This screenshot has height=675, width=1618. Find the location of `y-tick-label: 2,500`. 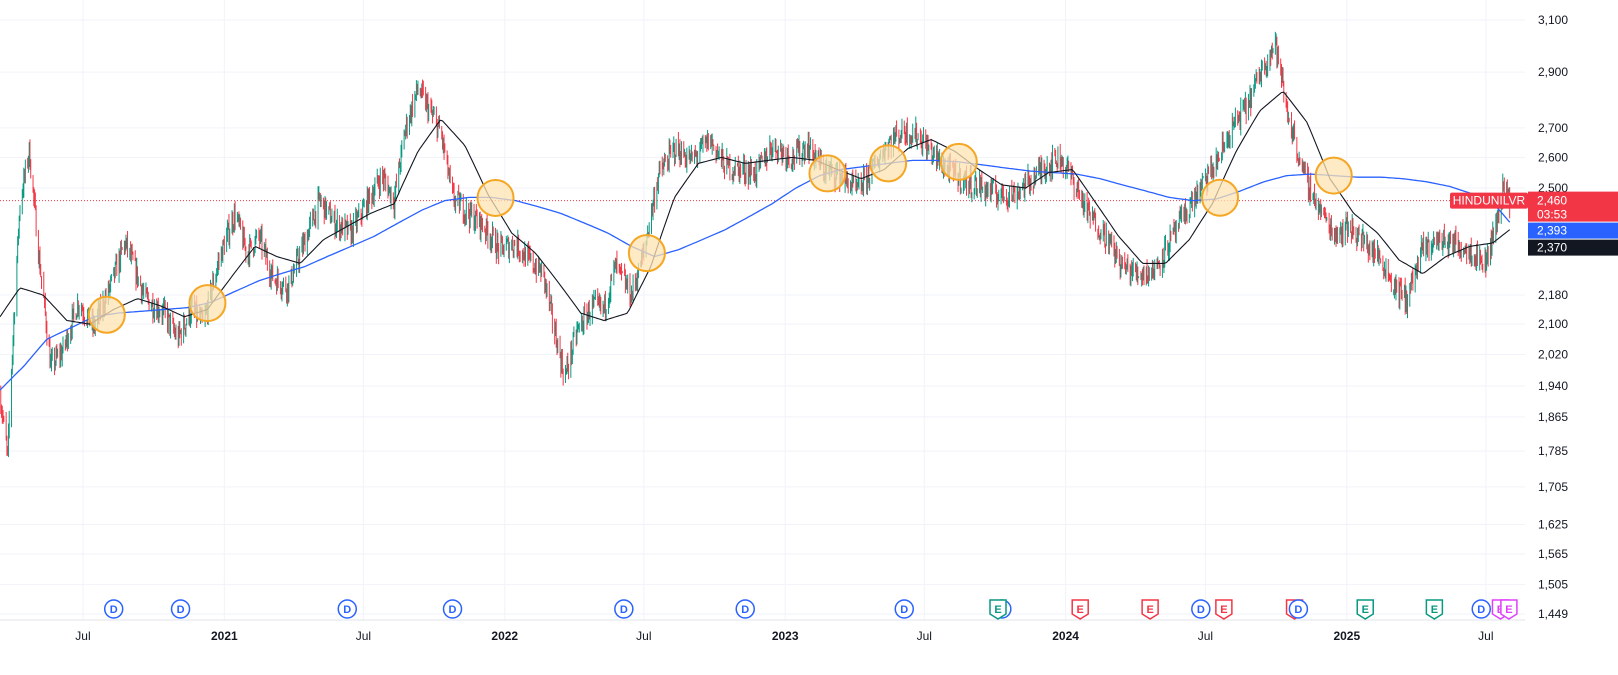

y-tick-label: 2,500 is located at coordinates (1553, 188).